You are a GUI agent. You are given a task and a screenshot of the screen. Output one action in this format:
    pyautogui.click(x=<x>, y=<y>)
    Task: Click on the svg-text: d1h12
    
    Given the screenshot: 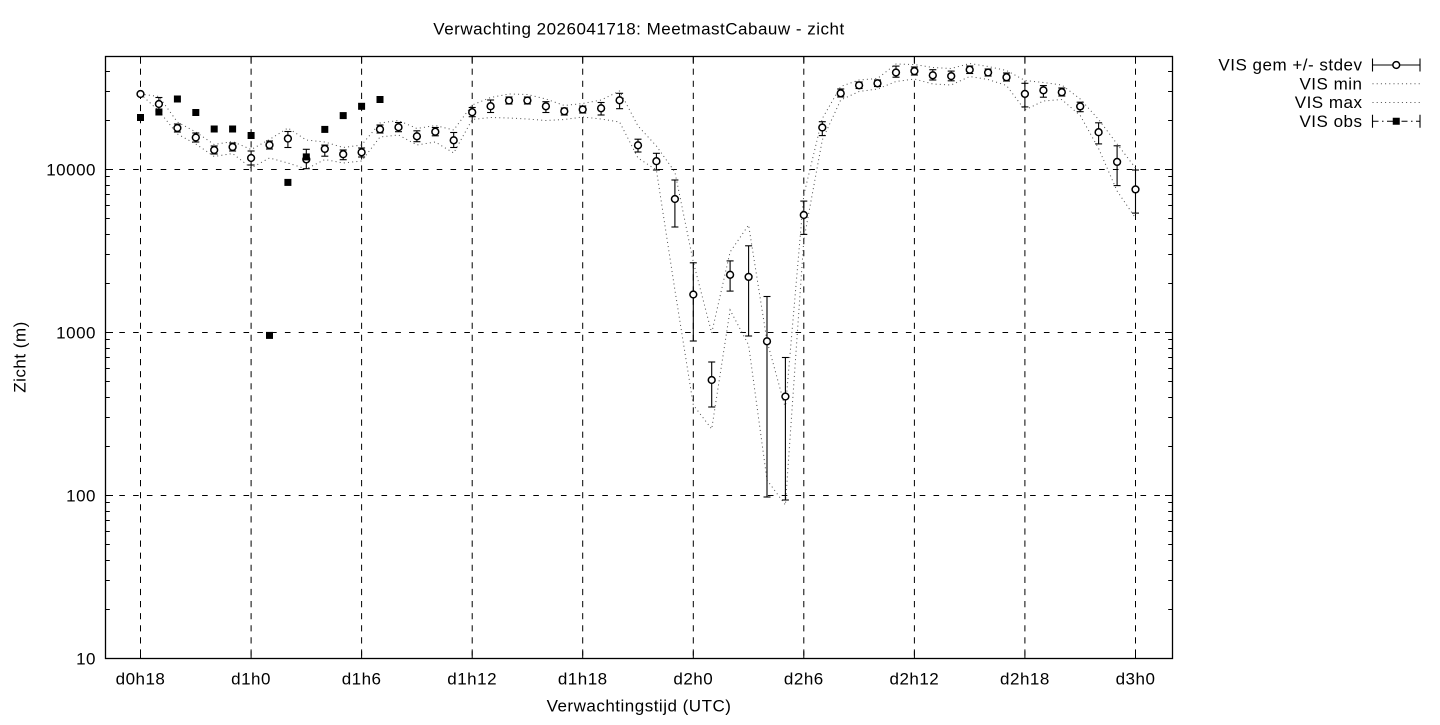 What is the action you would take?
    pyautogui.click(x=472, y=679)
    